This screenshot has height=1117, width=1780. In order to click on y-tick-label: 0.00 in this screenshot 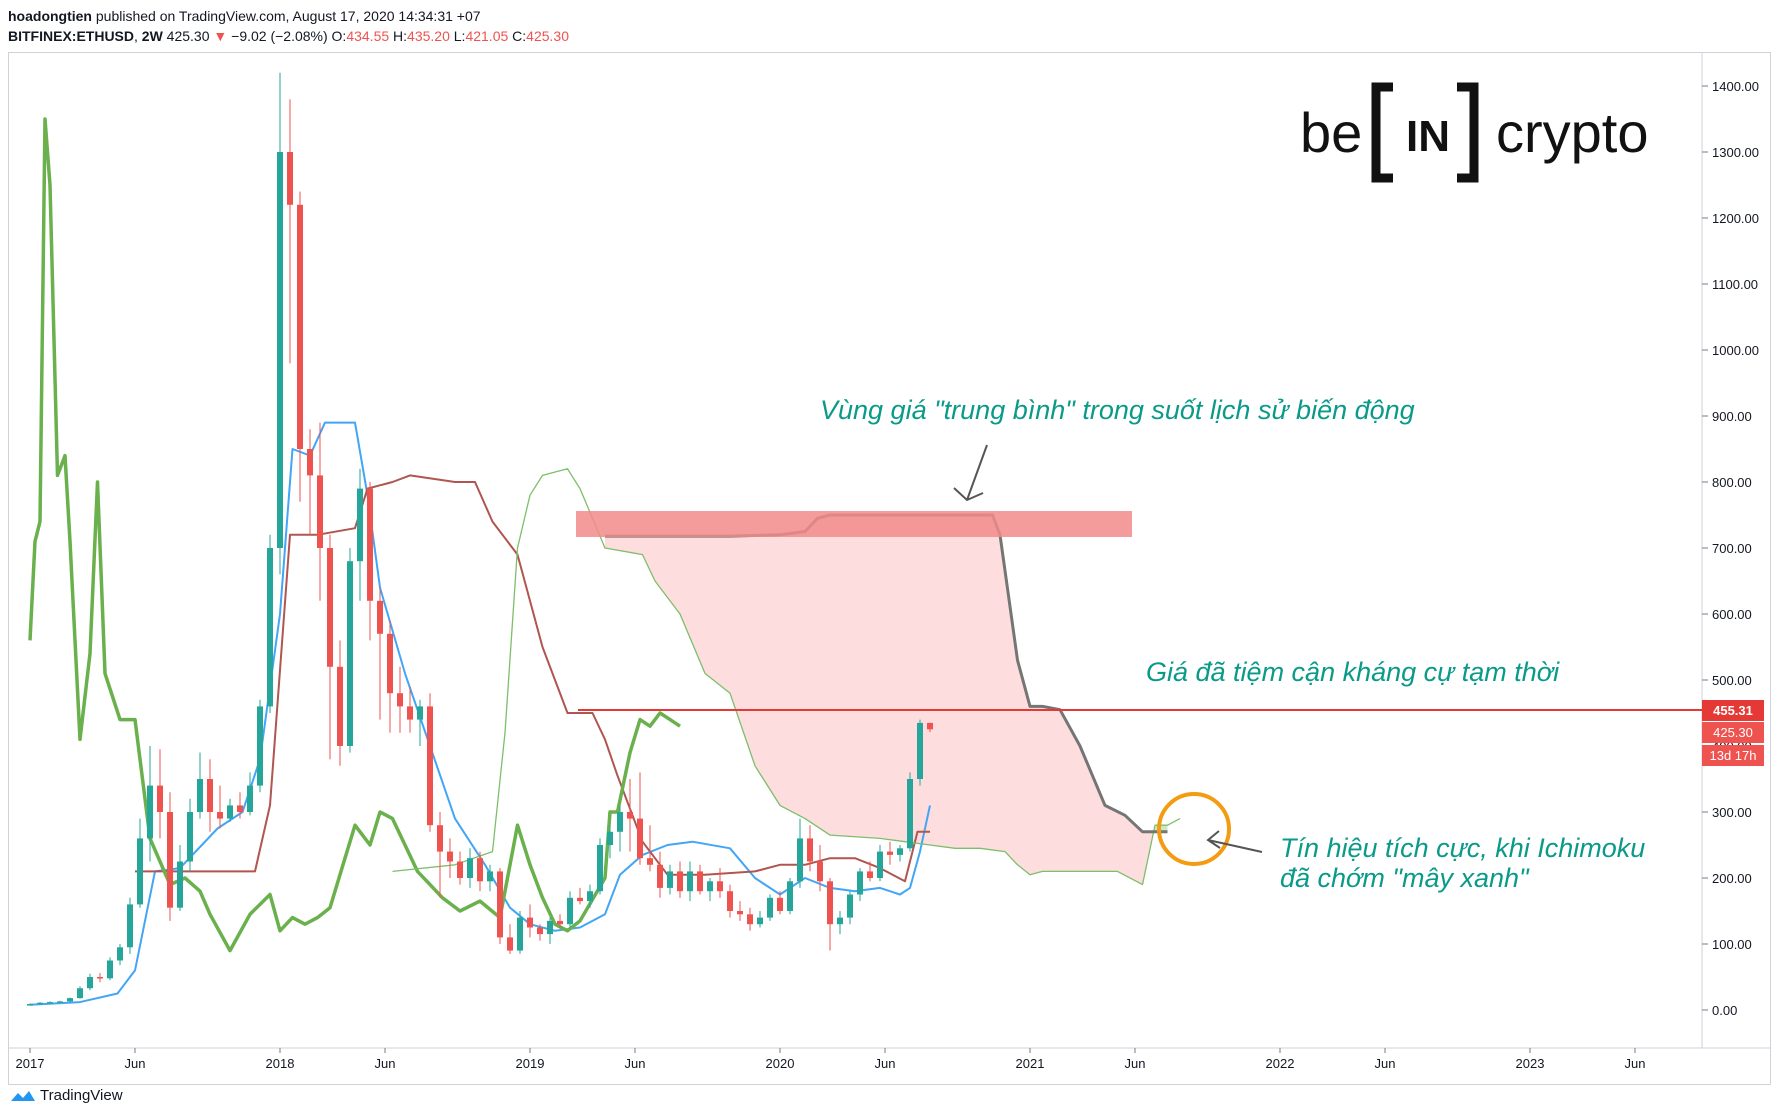, I will do `click(1724, 1010)`.